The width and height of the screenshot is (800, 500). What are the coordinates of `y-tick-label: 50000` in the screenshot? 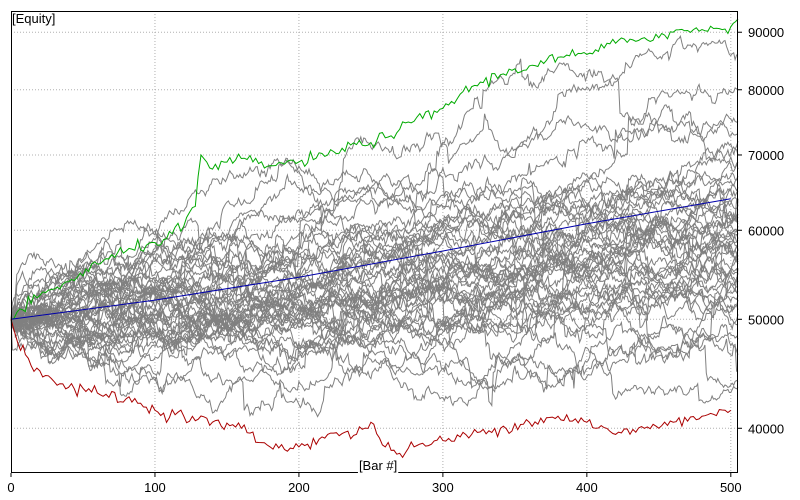 It's located at (766, 319).